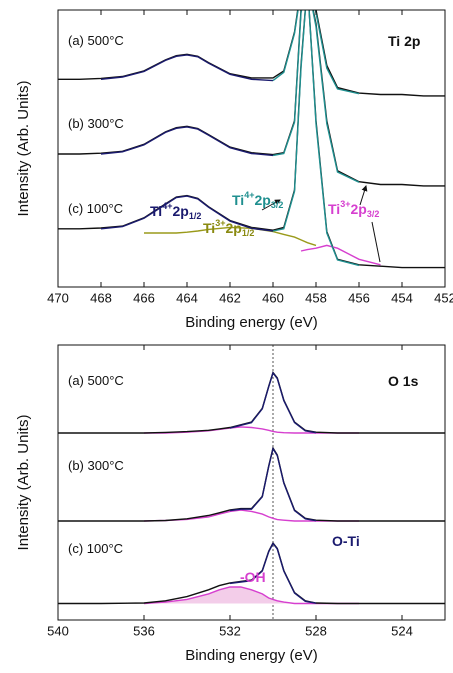 This screenshot has width=453, height=673. I want to click on annotation: O-Ti, so click(346, 541).